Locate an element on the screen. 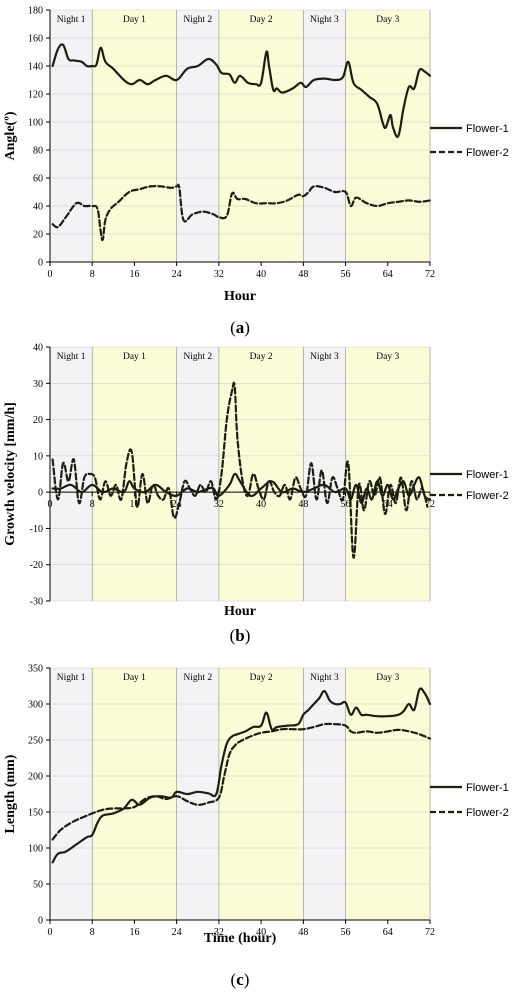 This screenshot has height=1000, width=521. y-tick-label: 50 is located at coordinates (38, 885).